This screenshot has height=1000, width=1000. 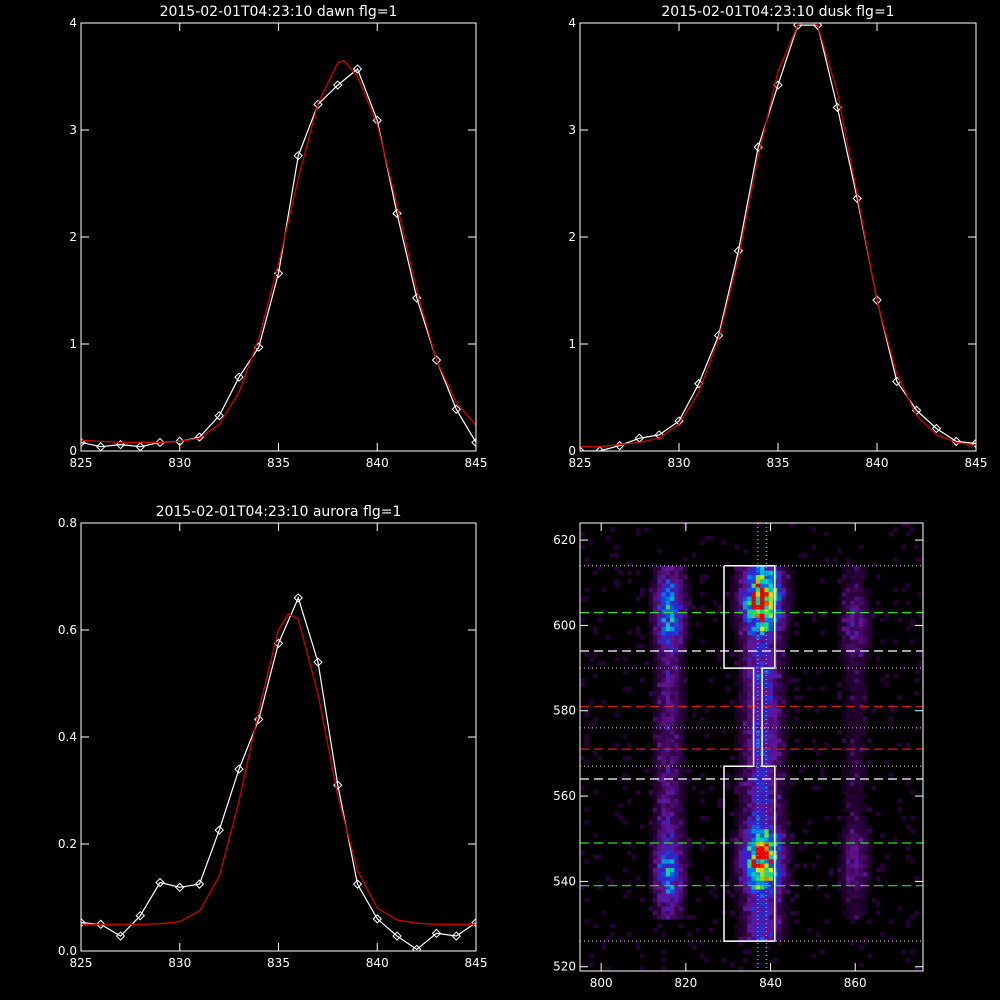 What do you see at coordinates (278, 963) in the screenshot?
I see `x-tick-label: 835` at bounding box center [278, 963].